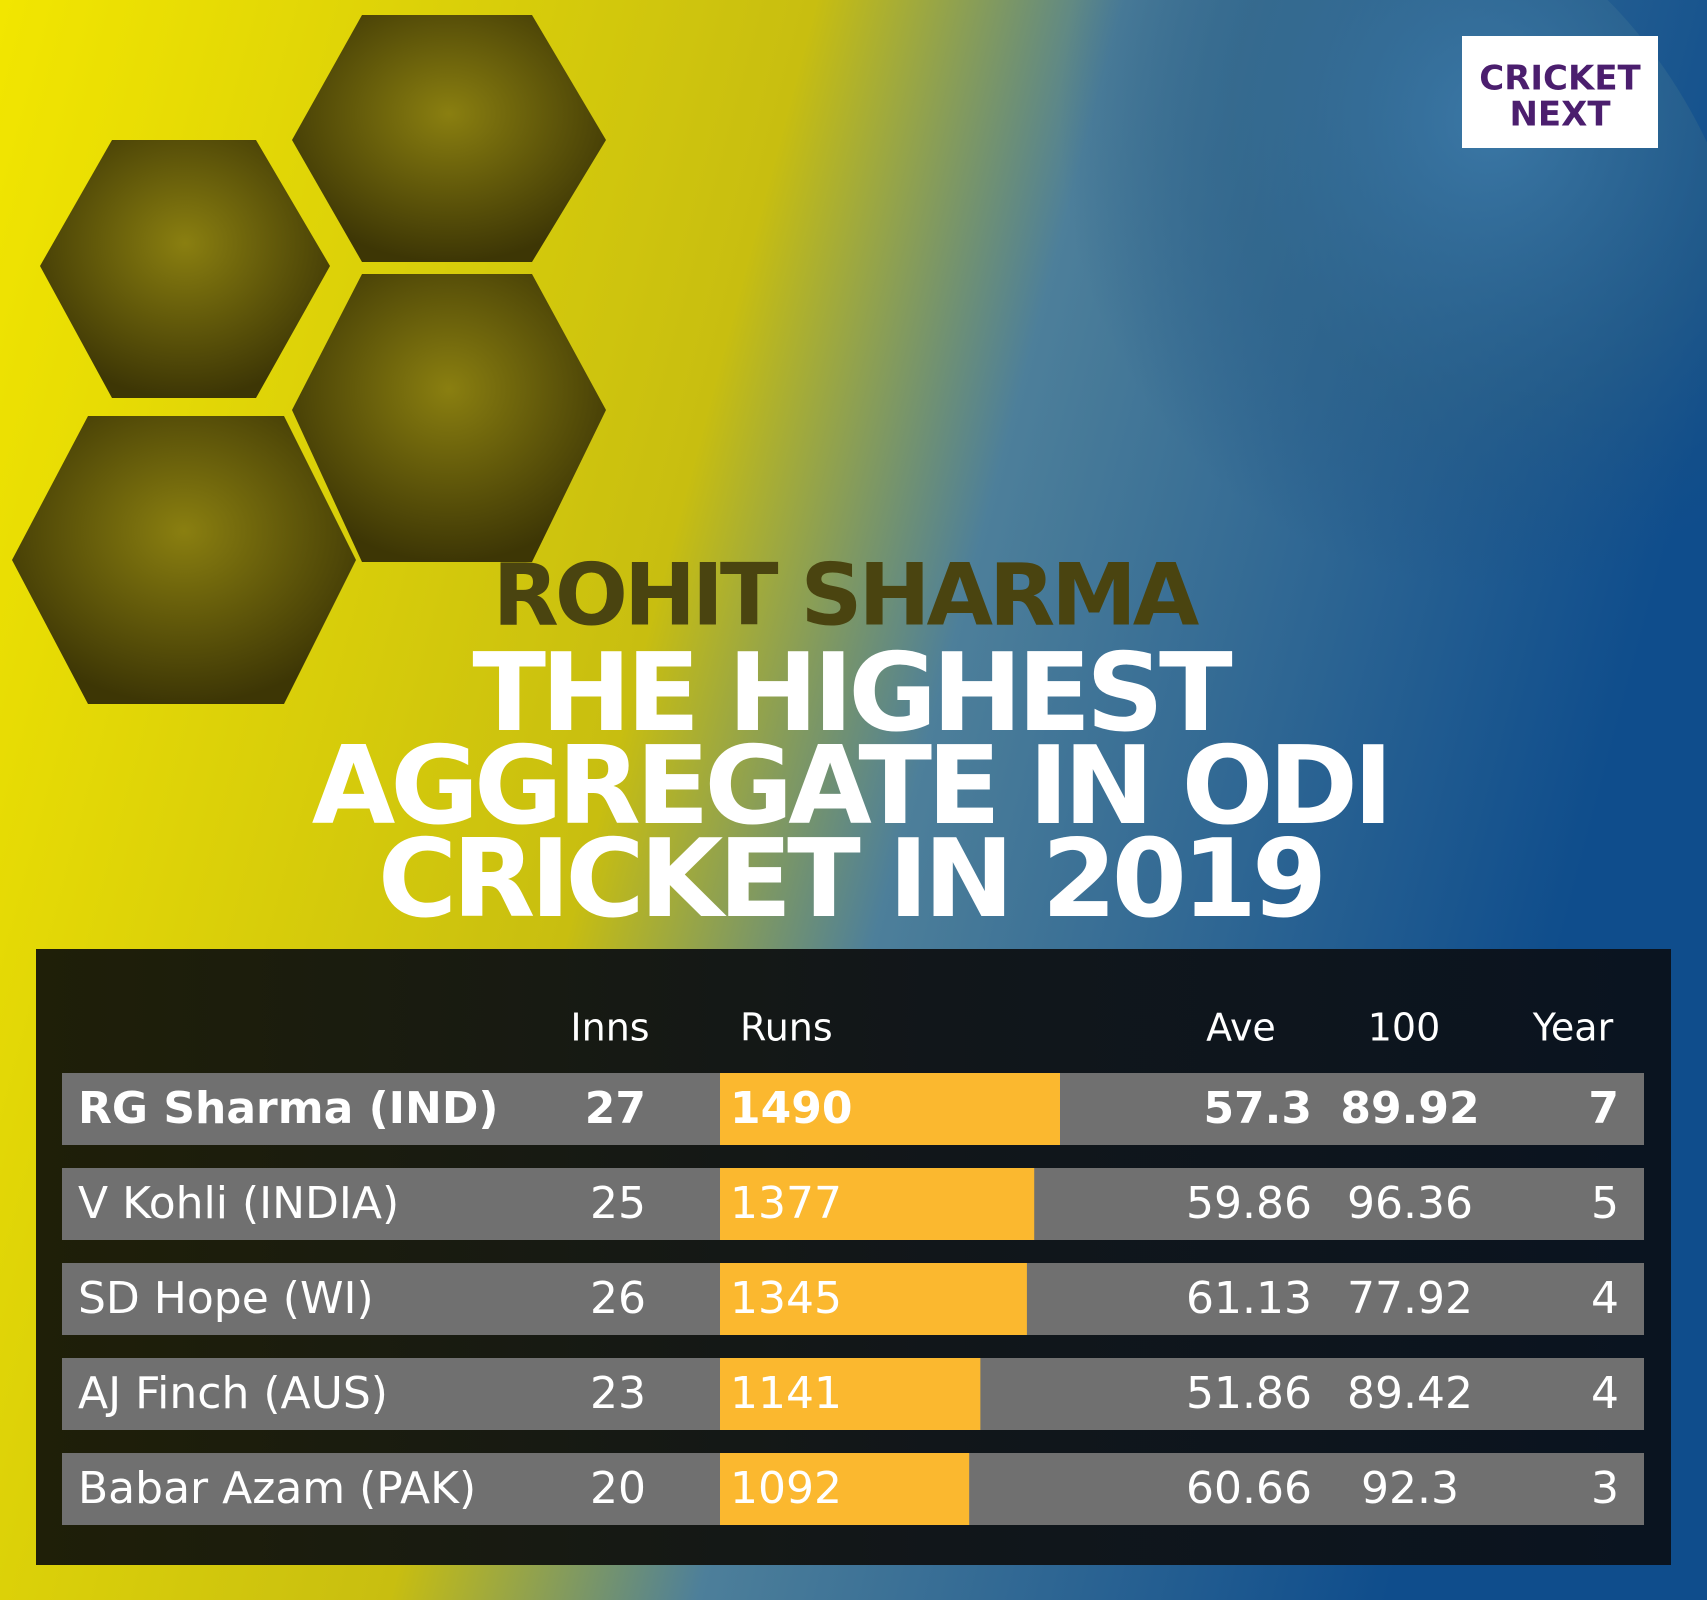 This screenshot has width=1707, height=1600. What do you see at coordinates (852, 693) in the screenshot?
I see `title-line: THE HIGHEST` at bounding box center [852, 693].